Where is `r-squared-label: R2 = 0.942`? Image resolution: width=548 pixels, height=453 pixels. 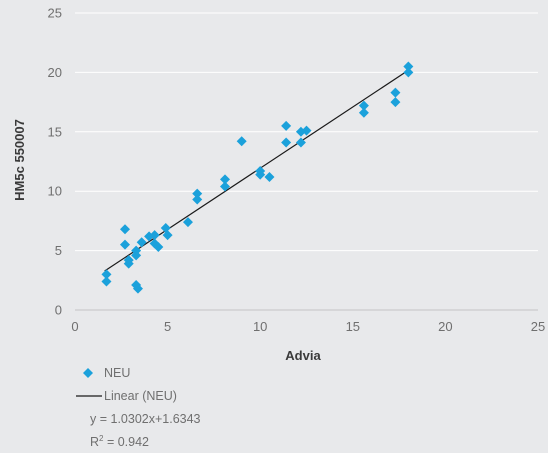 r-squared-label: R2 = 0.942 is located at coordinates (119, 441).